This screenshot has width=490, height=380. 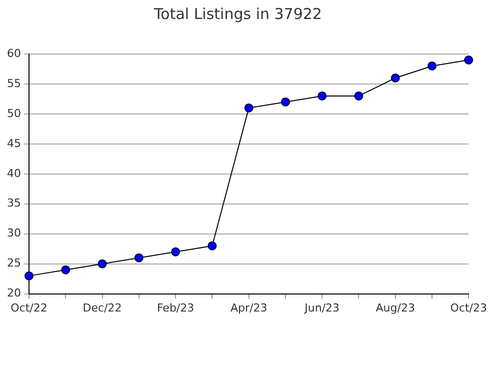 I want to click on x-tick-label: Apr/23, so click(x=249, y=307).